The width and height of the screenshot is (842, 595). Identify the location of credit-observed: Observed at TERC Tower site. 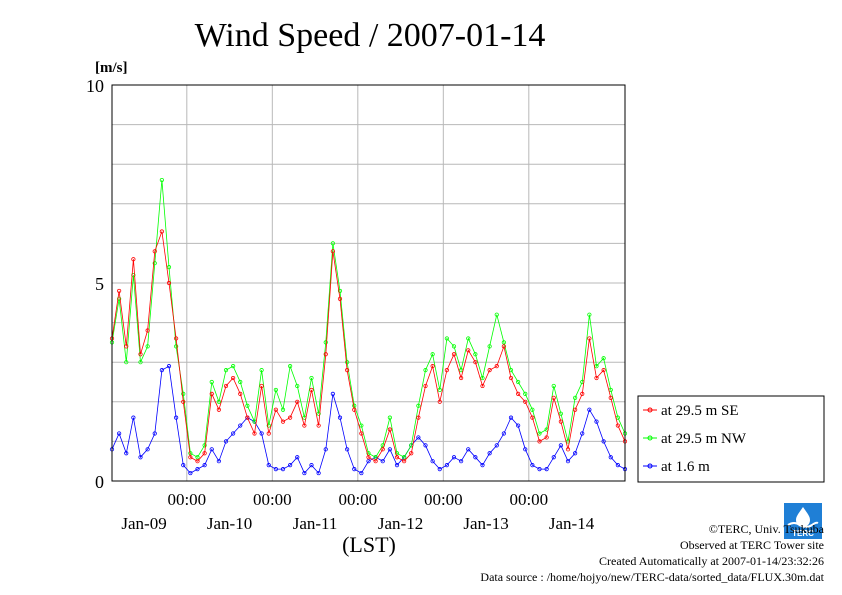
(751, 545).